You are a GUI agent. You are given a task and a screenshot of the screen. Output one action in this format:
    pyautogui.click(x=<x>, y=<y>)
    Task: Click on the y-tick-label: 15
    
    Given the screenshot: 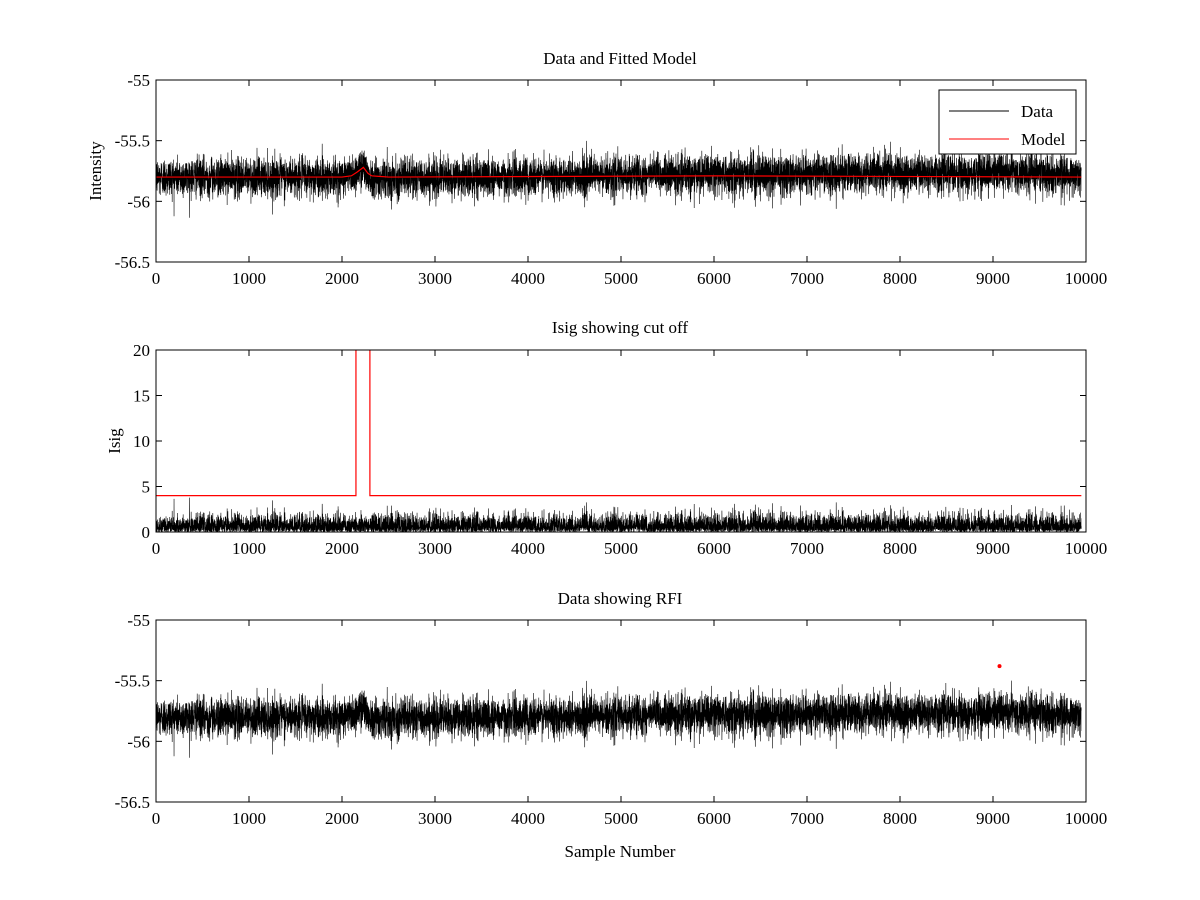 What is the action you would take?
    pyautogui.click(x=141, y=396)
    